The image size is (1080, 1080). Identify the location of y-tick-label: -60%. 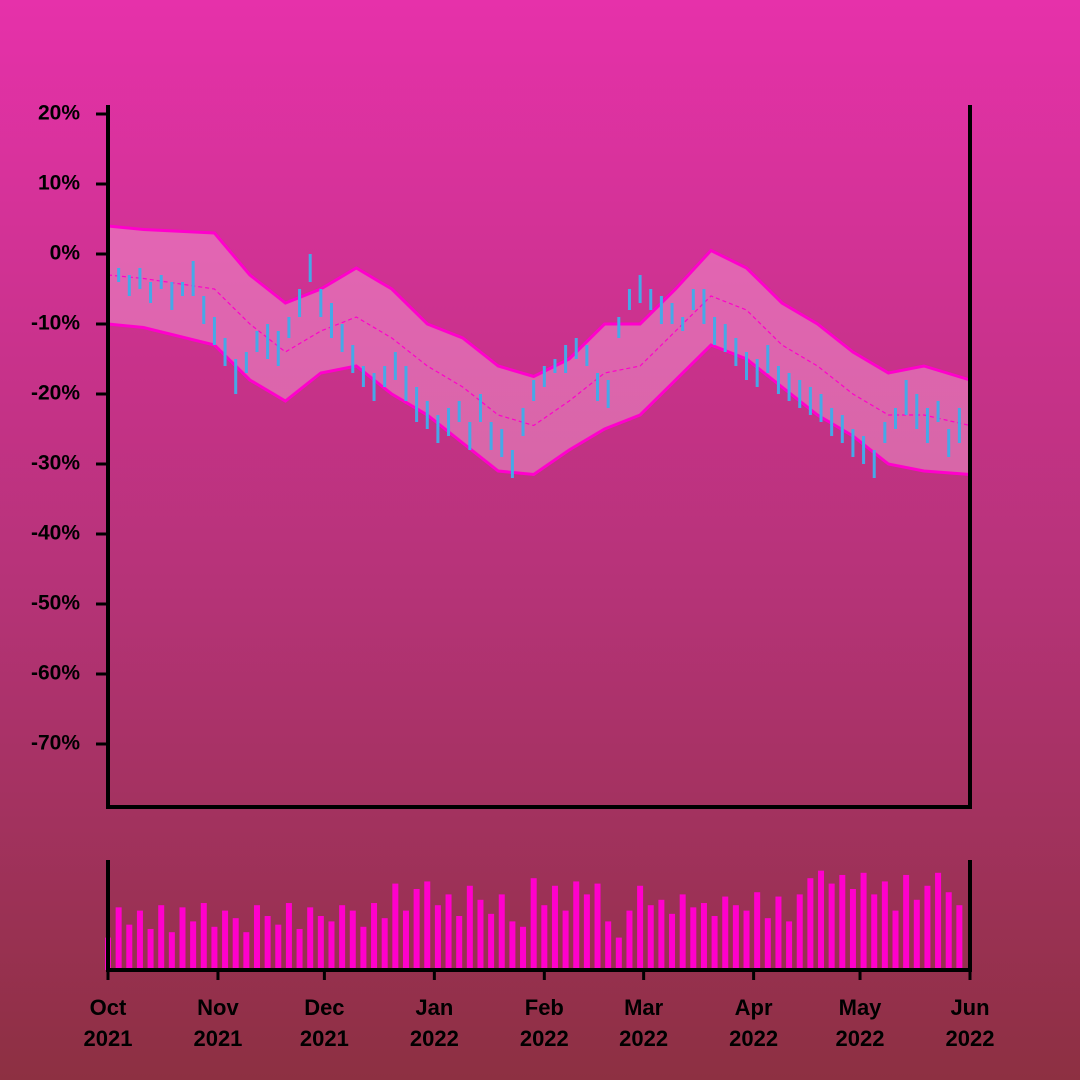
(55, 673).